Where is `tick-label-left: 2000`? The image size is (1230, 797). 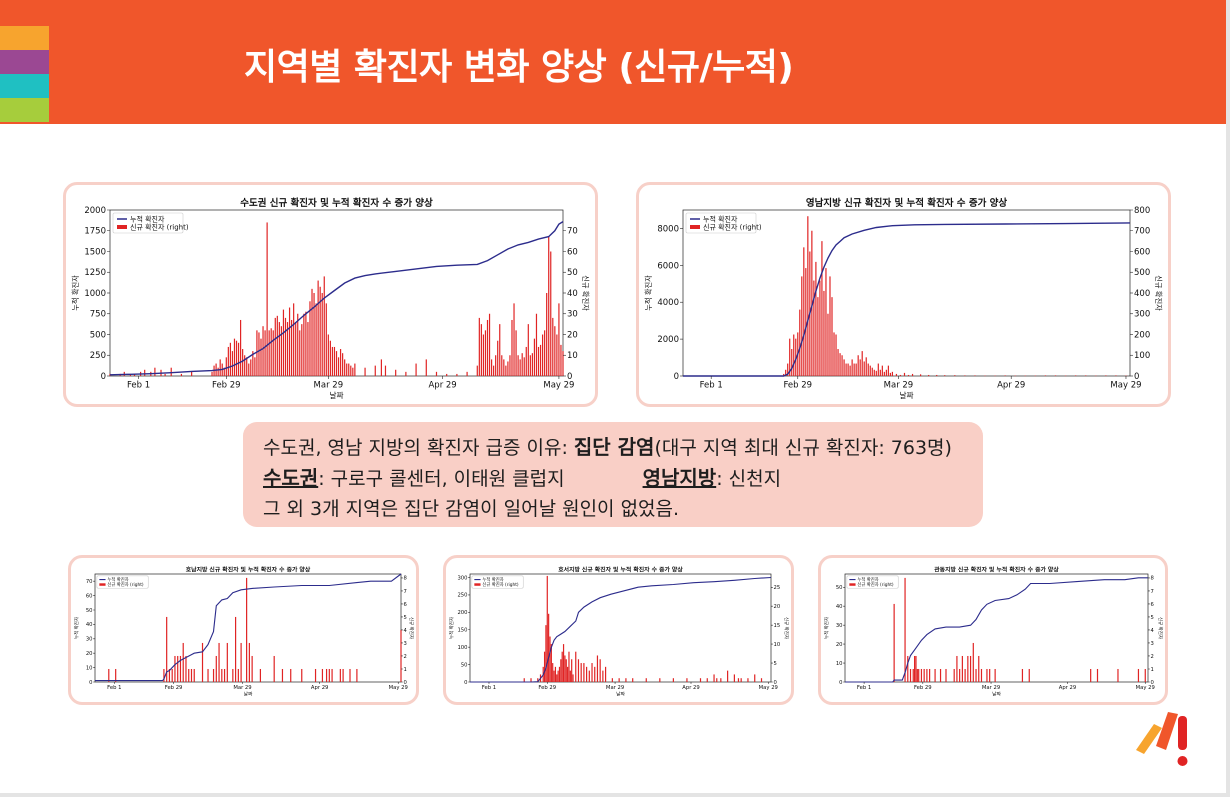
tick-label-left: 2000 is located at coordinates (95, 211).